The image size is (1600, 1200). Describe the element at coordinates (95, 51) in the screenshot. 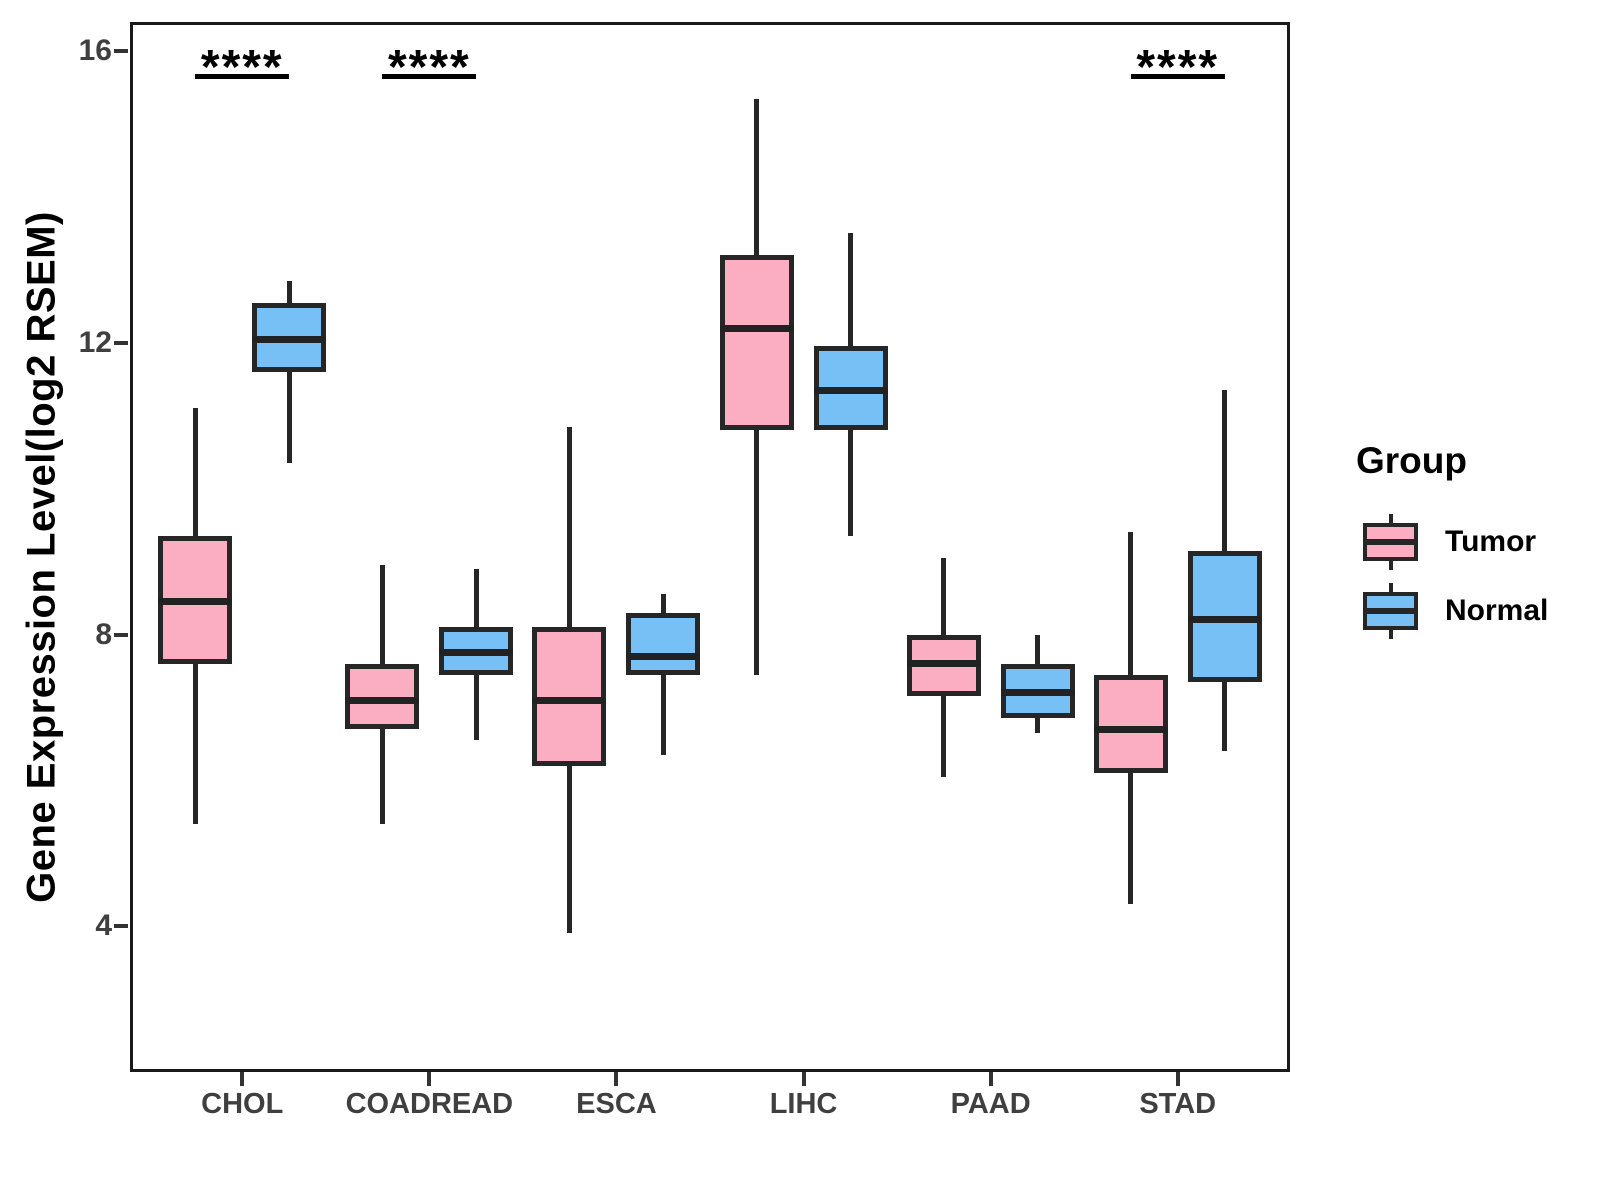

I see `y-axis-tick-label: 16` at that location.